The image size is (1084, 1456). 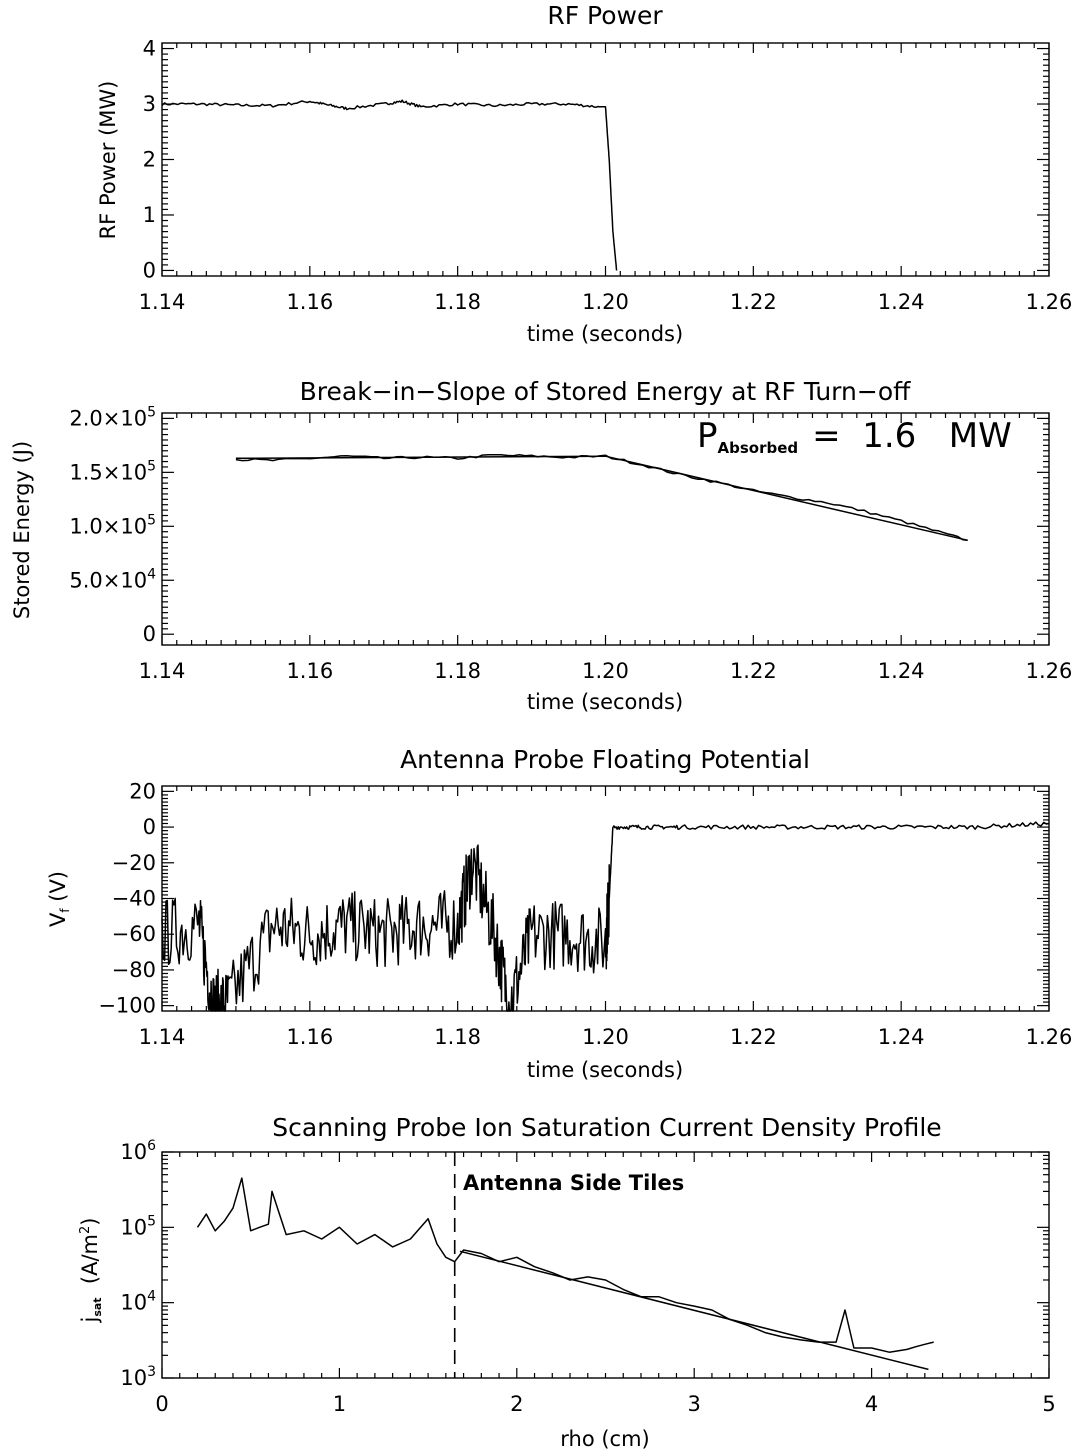 I want to click on y-tick-label: 5.0×10⁴, so click(x=112, y=579).